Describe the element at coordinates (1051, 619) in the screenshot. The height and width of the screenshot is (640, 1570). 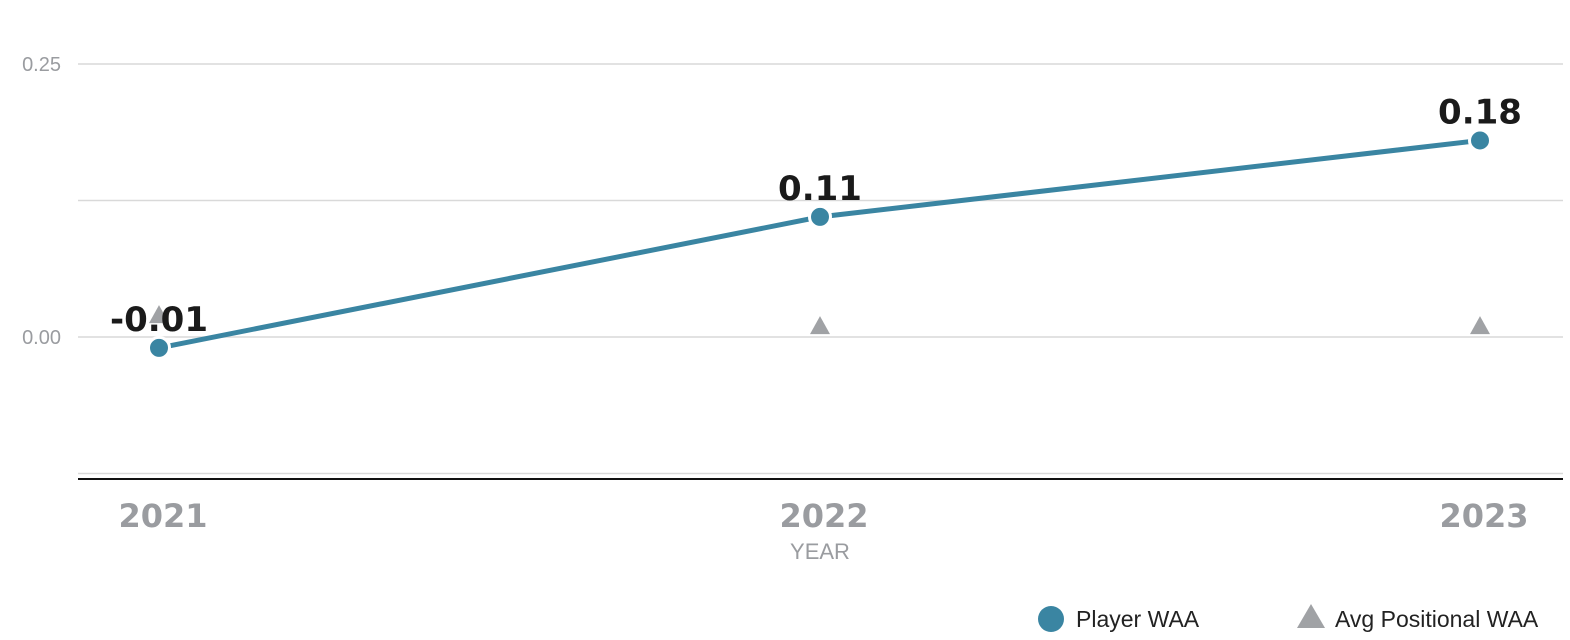
I see `legend-player-waa-marker` at that location.